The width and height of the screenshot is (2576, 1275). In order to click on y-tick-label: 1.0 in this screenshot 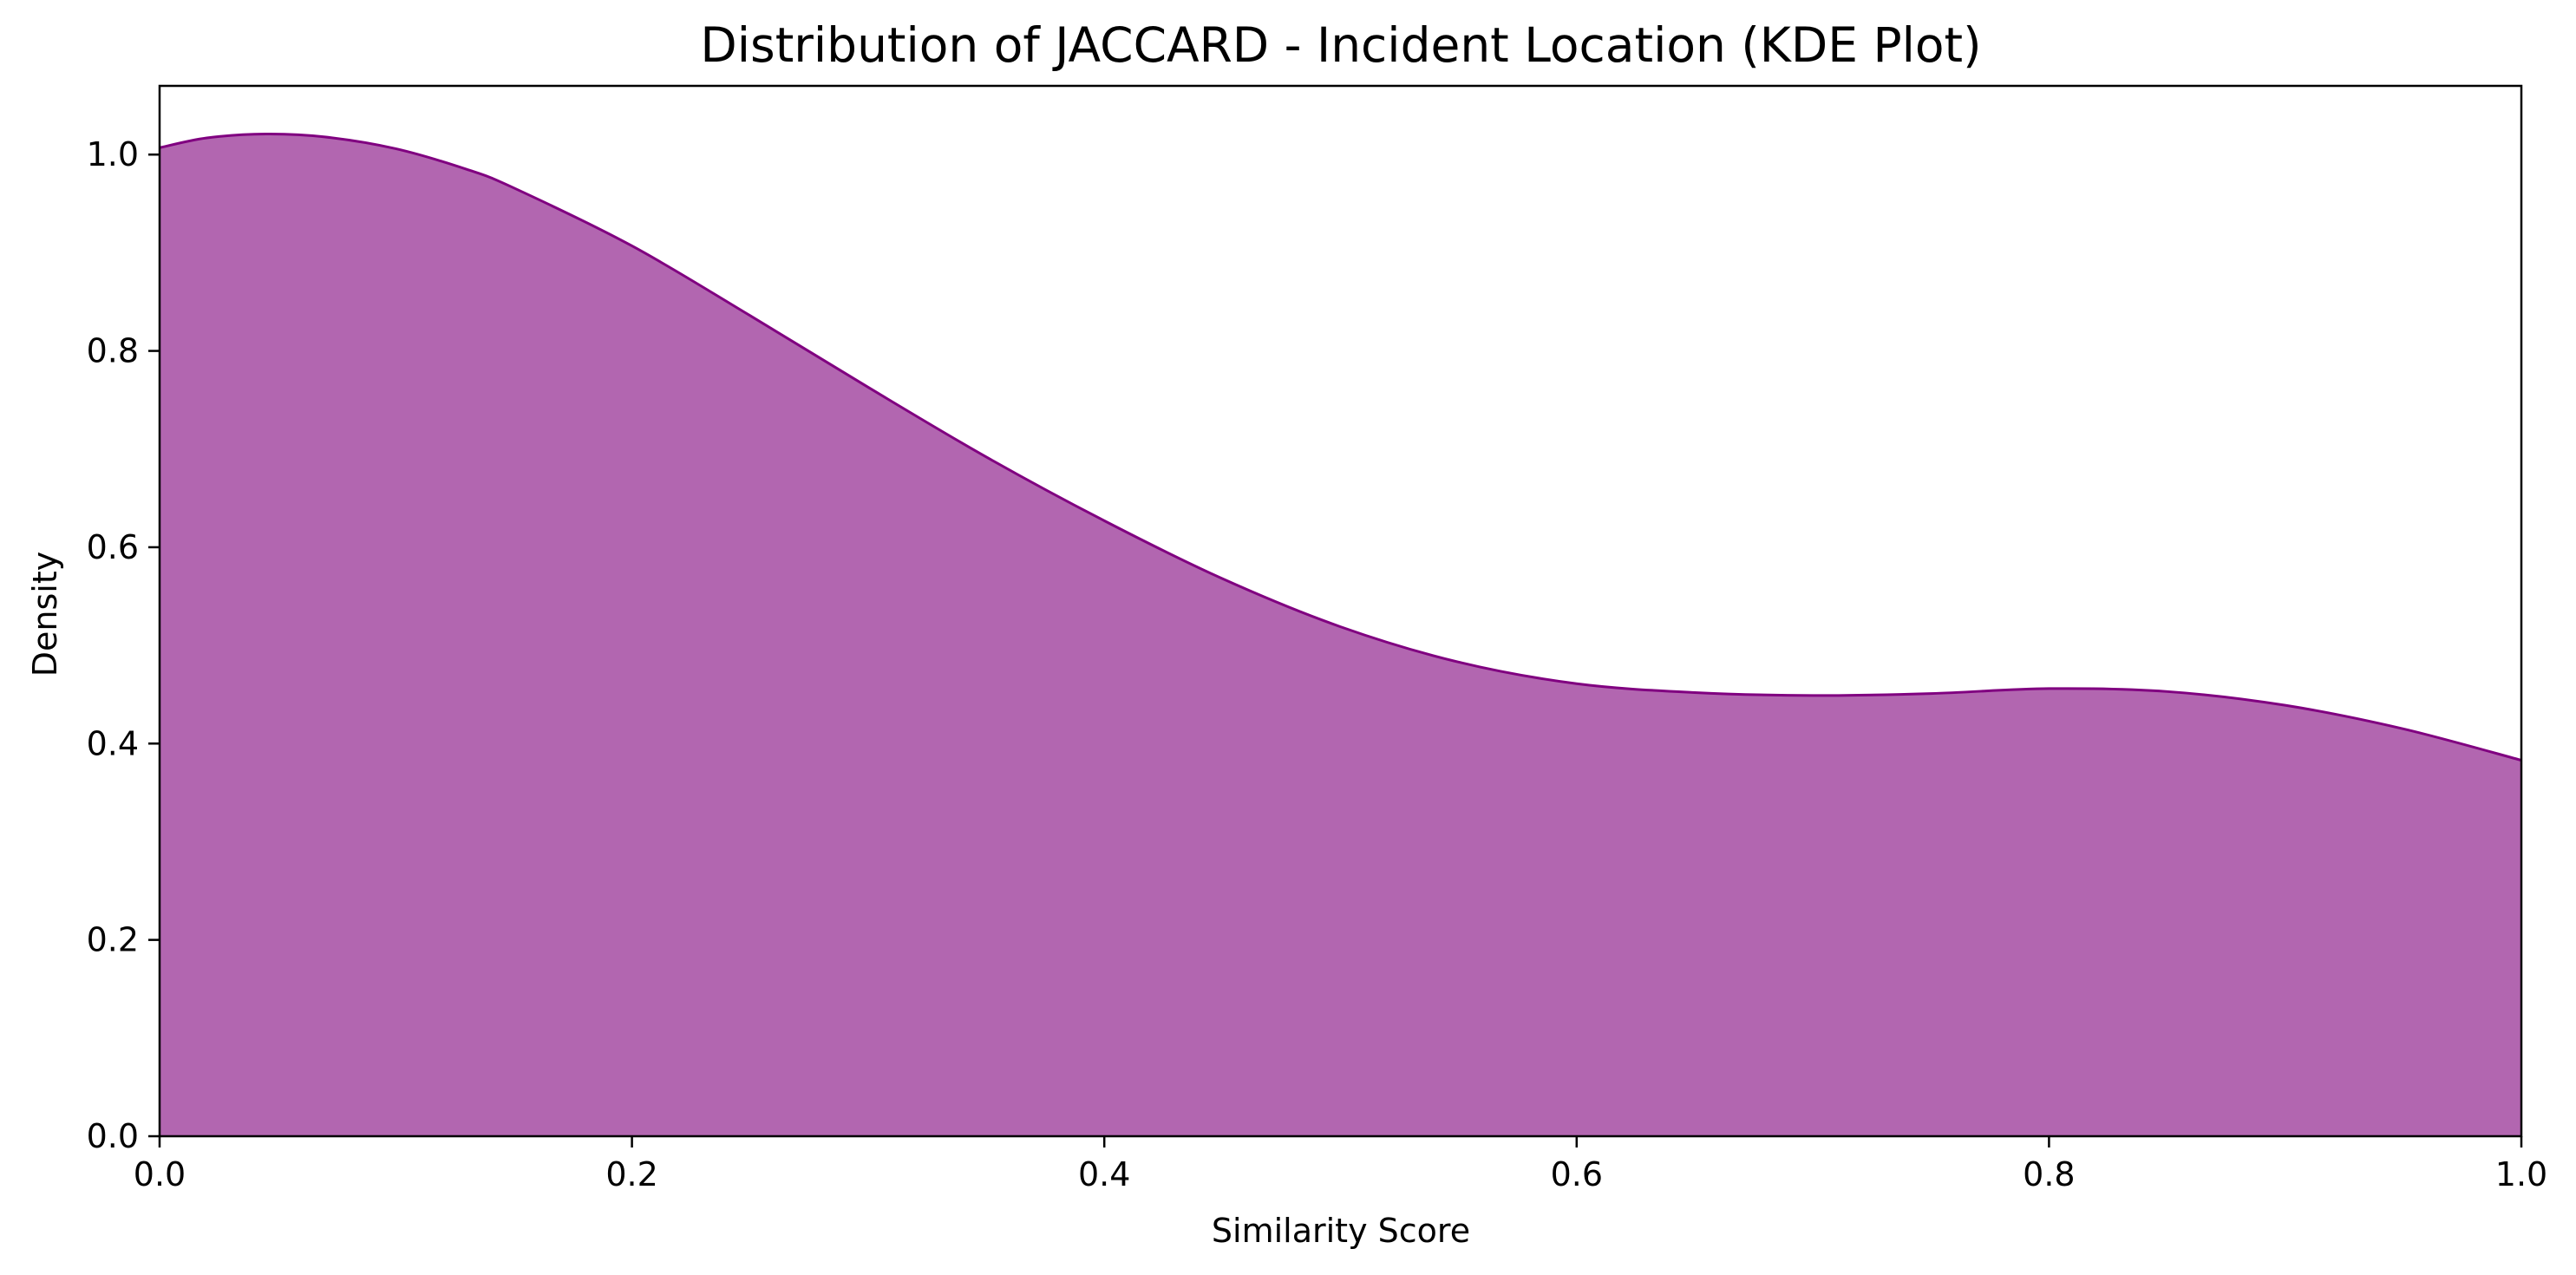, I will do `click(113, 154)`.